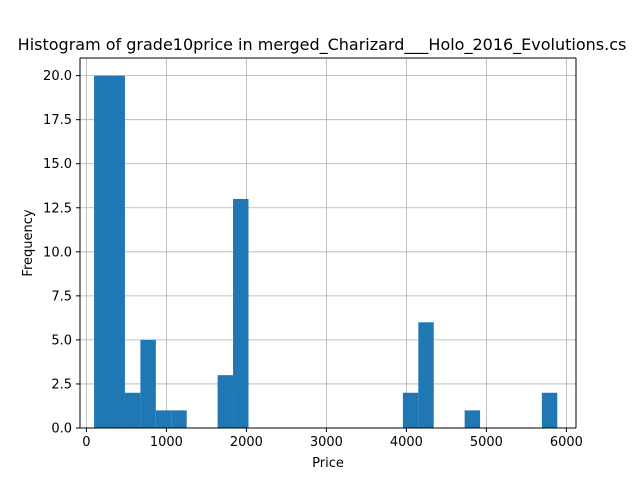 This screenshot has width=640, height=480. What do you see at coordinates (328, 463) in the screenshot?
I see `x-axis-label: Price` at bounding box center [328, 463].